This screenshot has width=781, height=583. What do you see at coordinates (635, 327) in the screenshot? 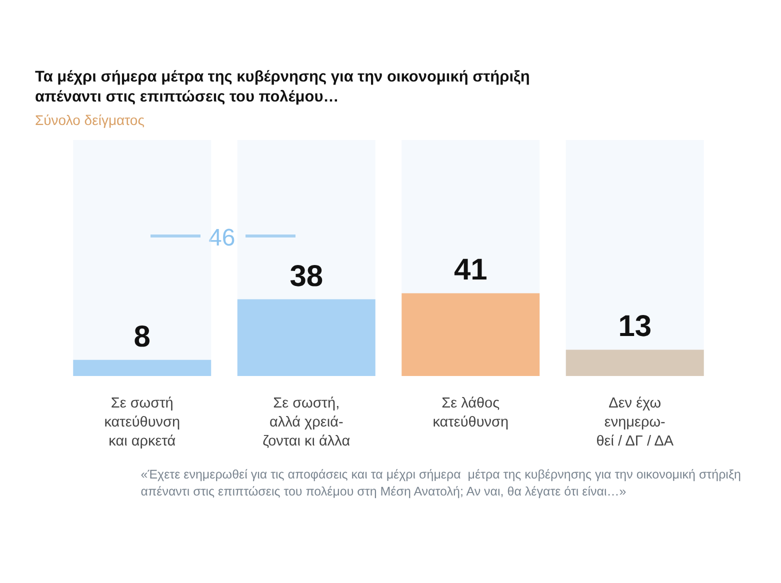
I see `data-label: 13` at bounding box center [635, 327].